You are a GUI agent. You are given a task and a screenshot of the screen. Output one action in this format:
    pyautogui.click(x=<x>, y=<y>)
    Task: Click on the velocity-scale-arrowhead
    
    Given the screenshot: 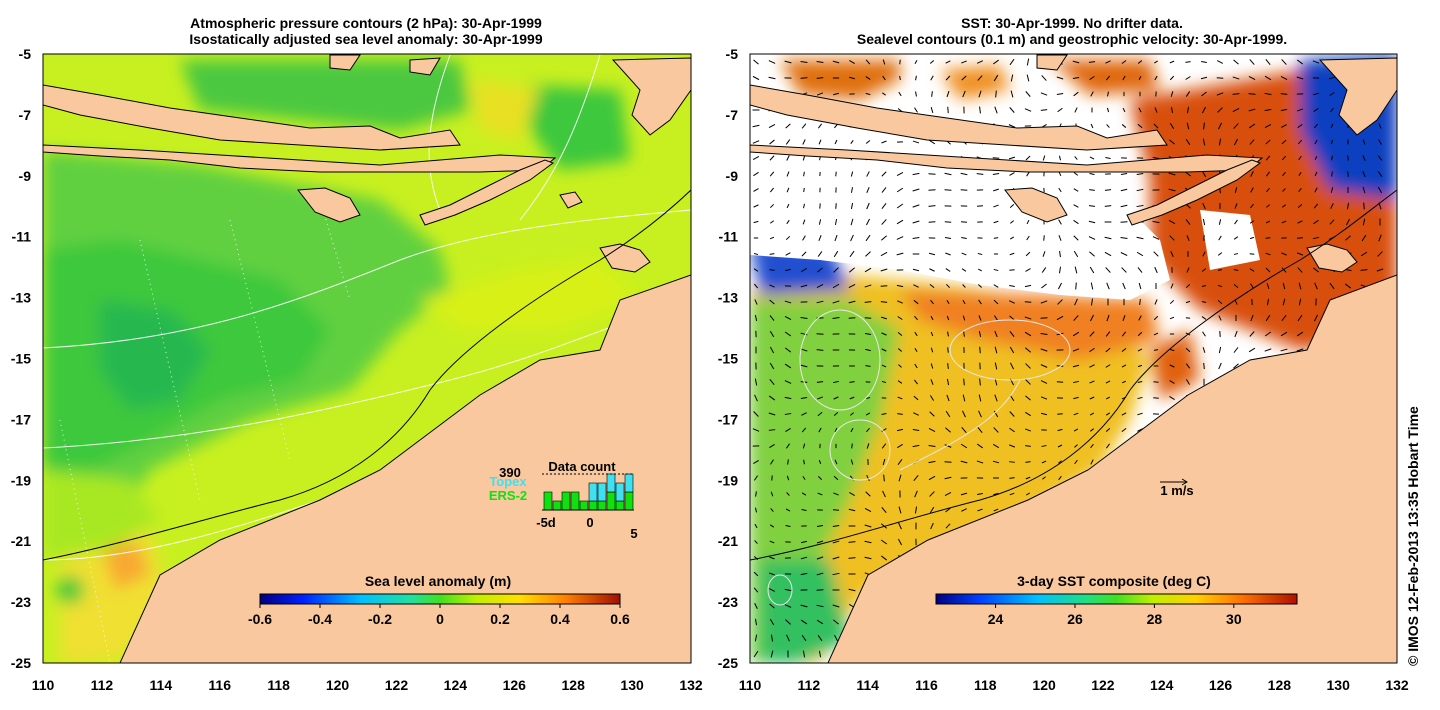 What is the action you would take?
    pyautogui.click(x=1184, y=482)
    